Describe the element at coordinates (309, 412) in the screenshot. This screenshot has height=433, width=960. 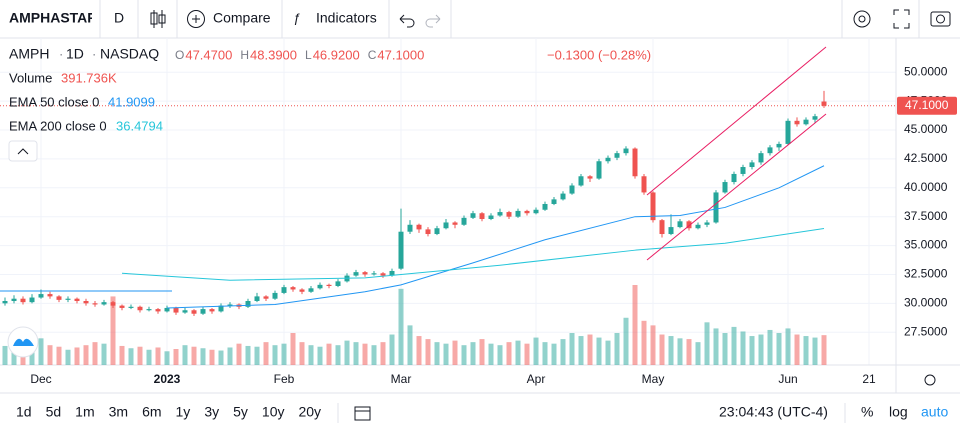
I see `range-button: 20y` at that location.